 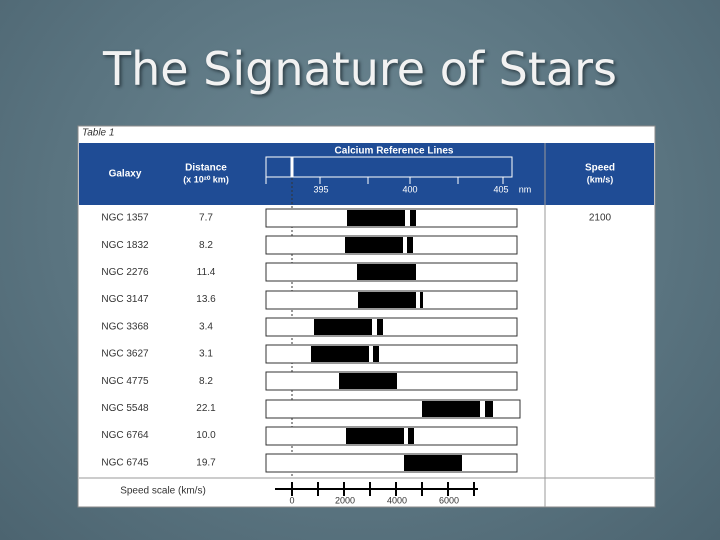 I want to click on wavelength-tick: 395, so click(x=320, y=189).